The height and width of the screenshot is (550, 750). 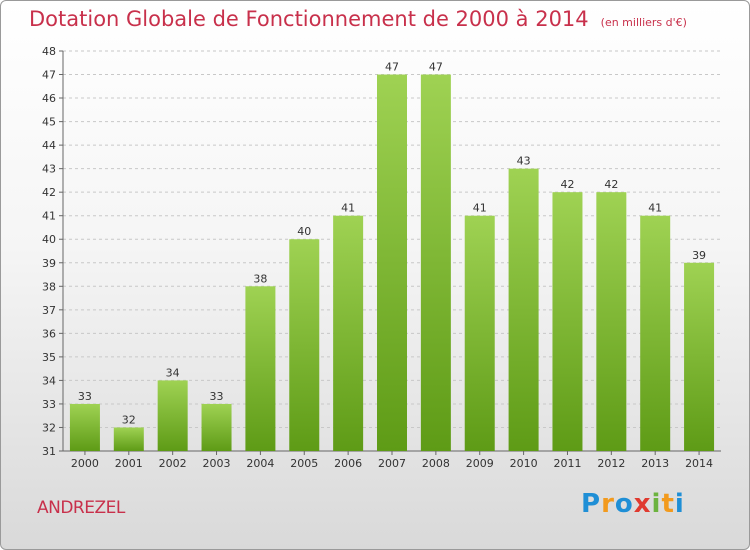 I want to click on bar-2013, so click(x=655, y=333).